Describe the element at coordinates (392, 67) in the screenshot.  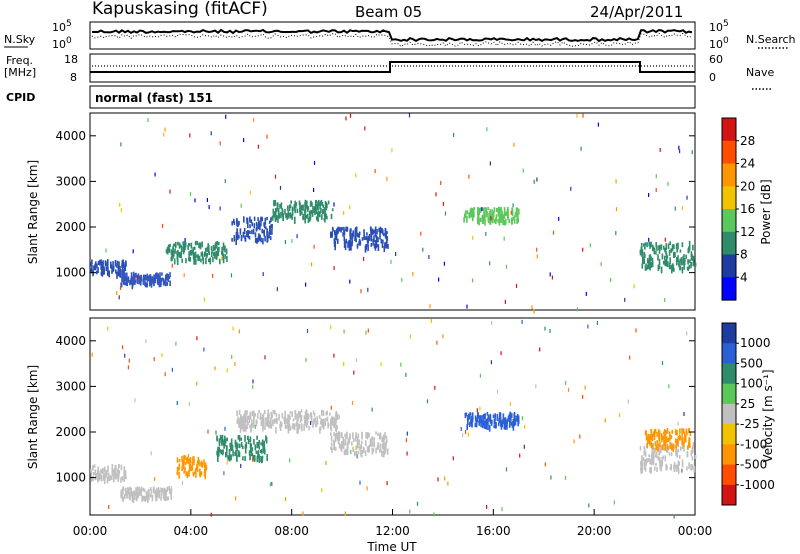
I see `frequency-line` at that location.